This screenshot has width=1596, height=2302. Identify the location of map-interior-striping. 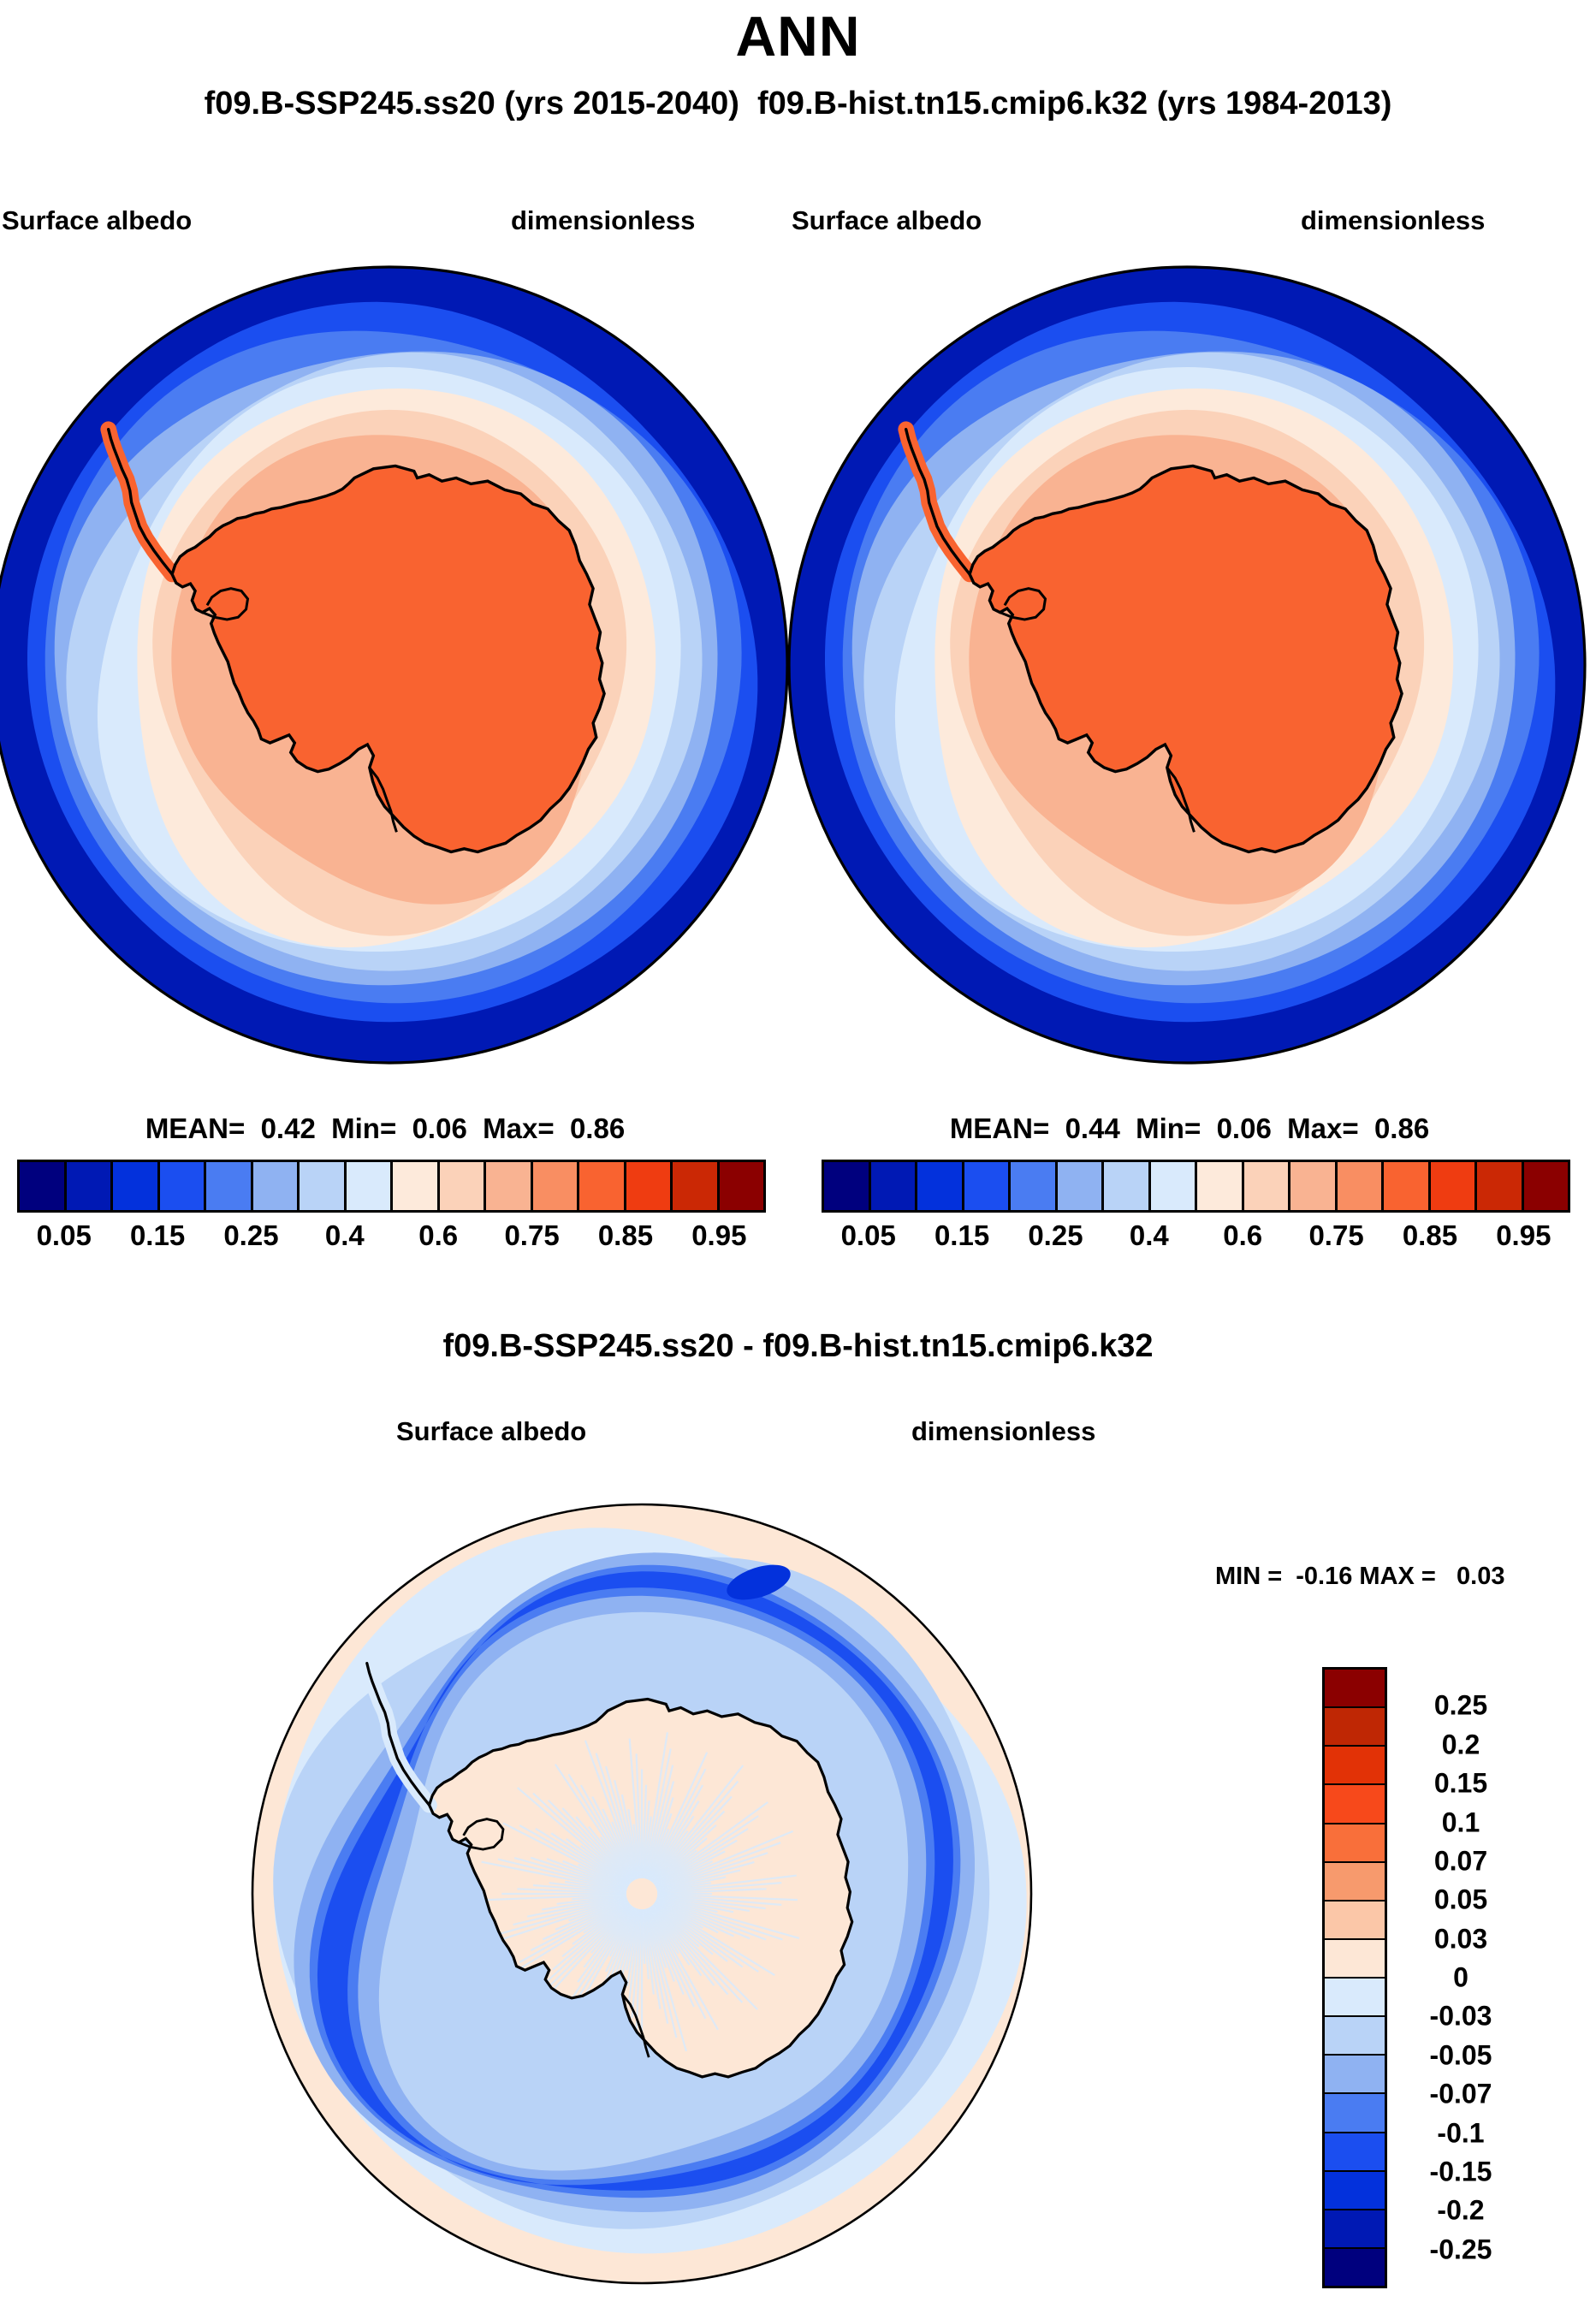
(640, 1893).